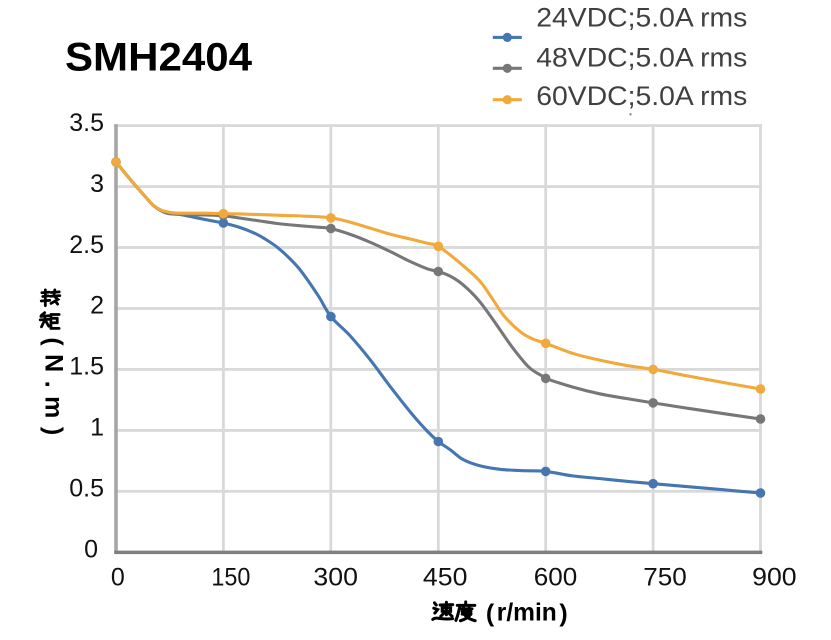  Describe the element at coordinates (641, 58) in the screenshot. I see `svg-text: 48VDC;5.0A rms` at that location.